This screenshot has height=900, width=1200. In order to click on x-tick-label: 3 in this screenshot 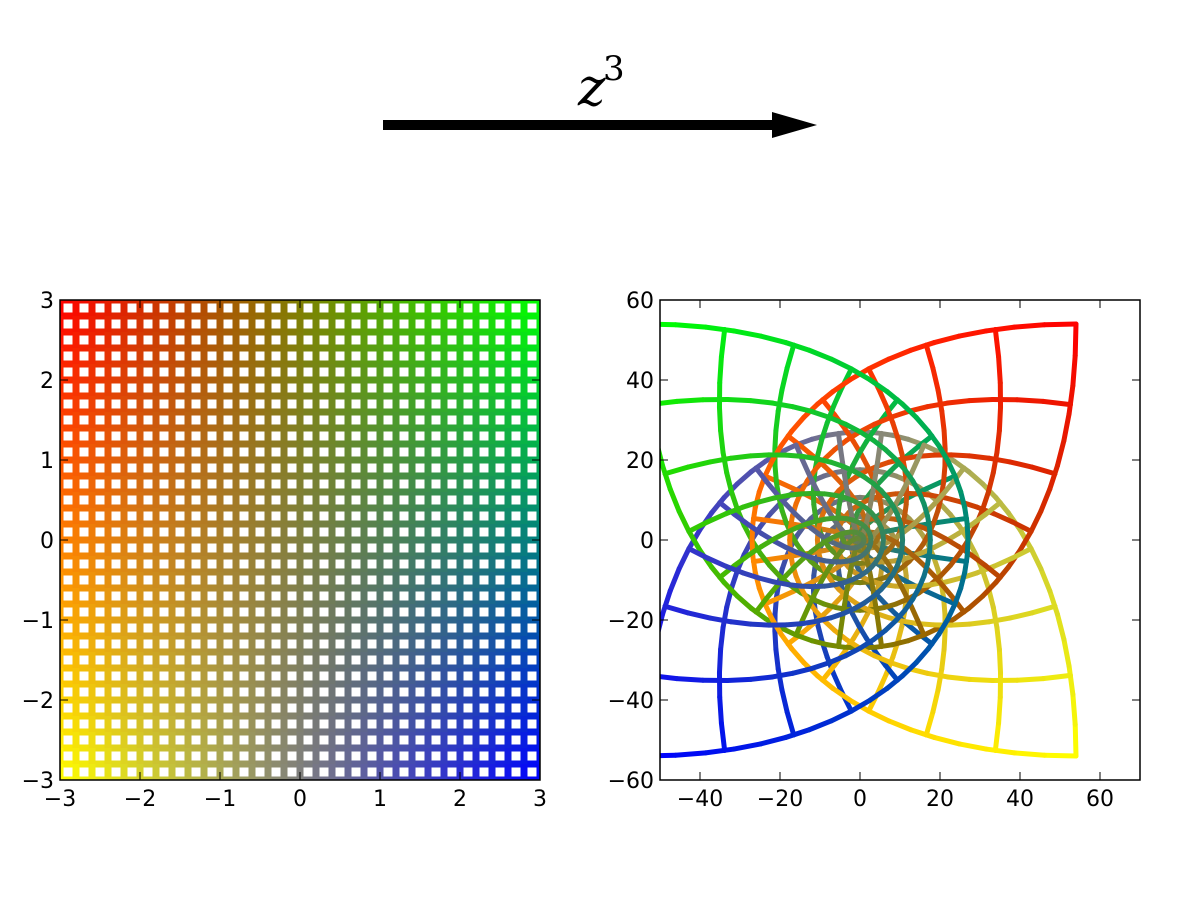, I will do `click(540, 799)`.